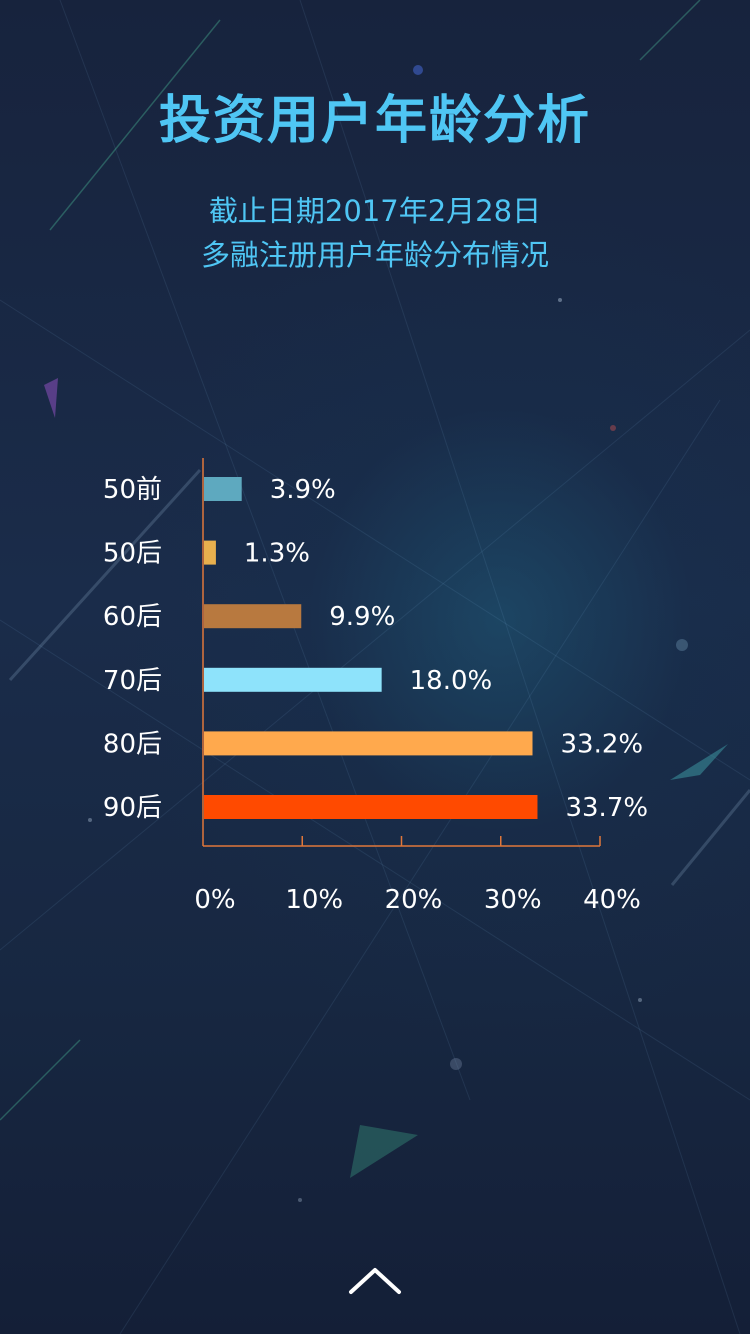 This screenshot has height=1334, width=750. What do you see at coordinates (513, 900) in the screenshot?
I see `x-tick-label: 30%` at bounding box center [513, 900].